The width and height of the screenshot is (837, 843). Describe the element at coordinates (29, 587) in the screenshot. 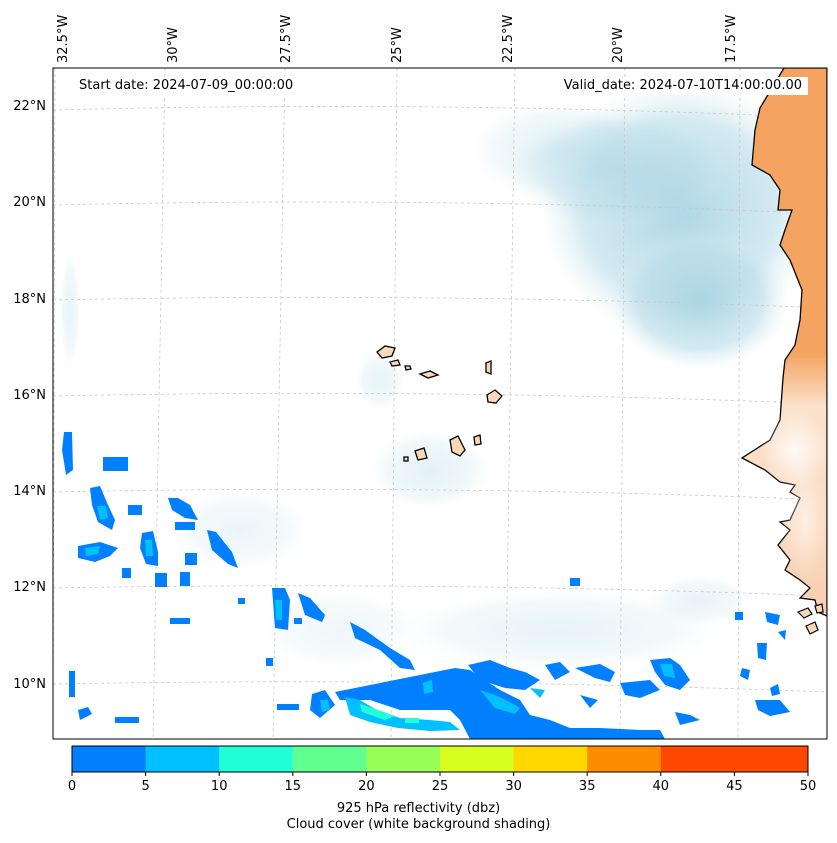

I see `lat-label: 12°N` at that location.